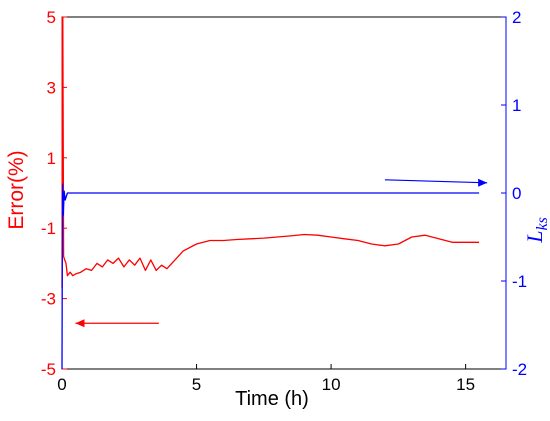 The image size is (550, 421). I want to click on right-tick-label: 1, so click(516, 105).